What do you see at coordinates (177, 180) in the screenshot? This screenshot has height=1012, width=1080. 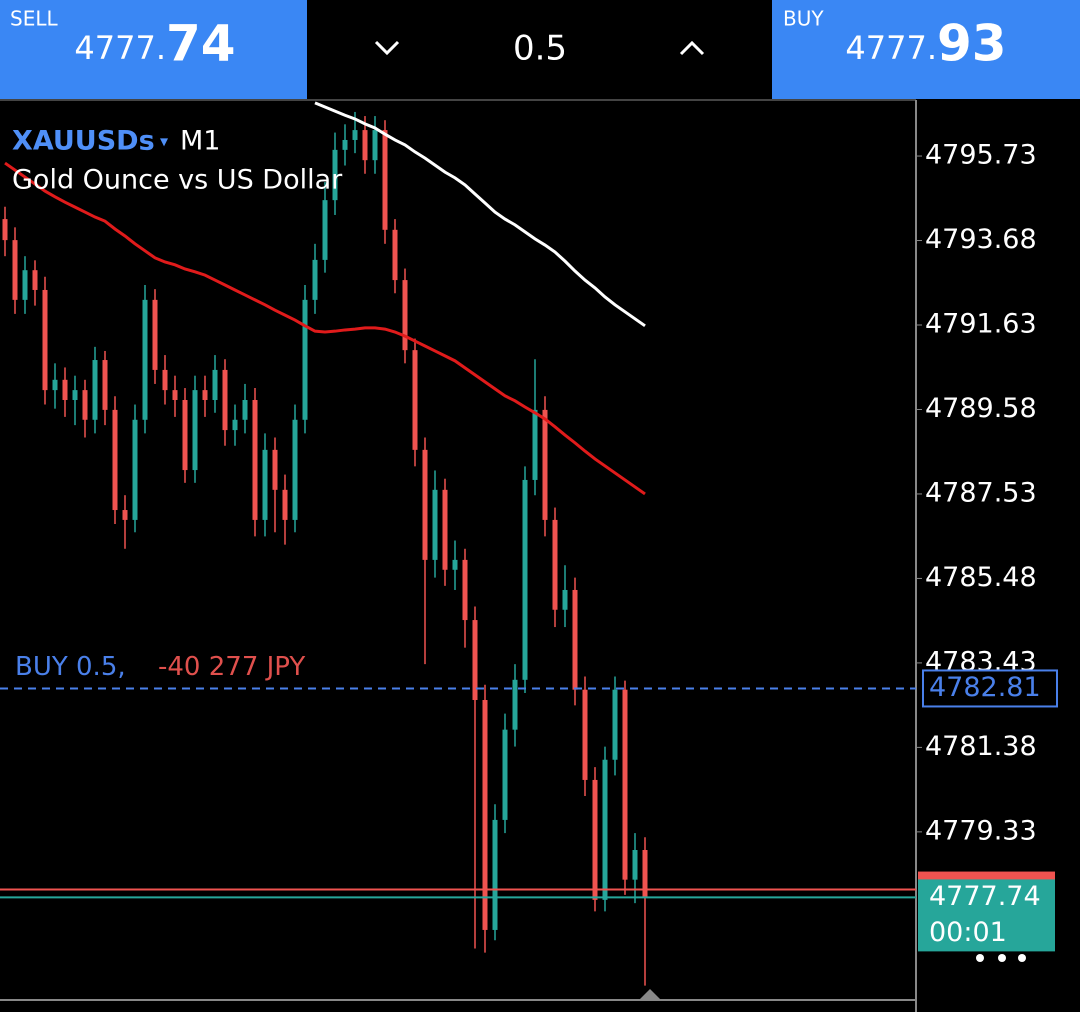 I see `subtitle: Gold Ounce vs US Dollar` at bounding box center [177, 180].